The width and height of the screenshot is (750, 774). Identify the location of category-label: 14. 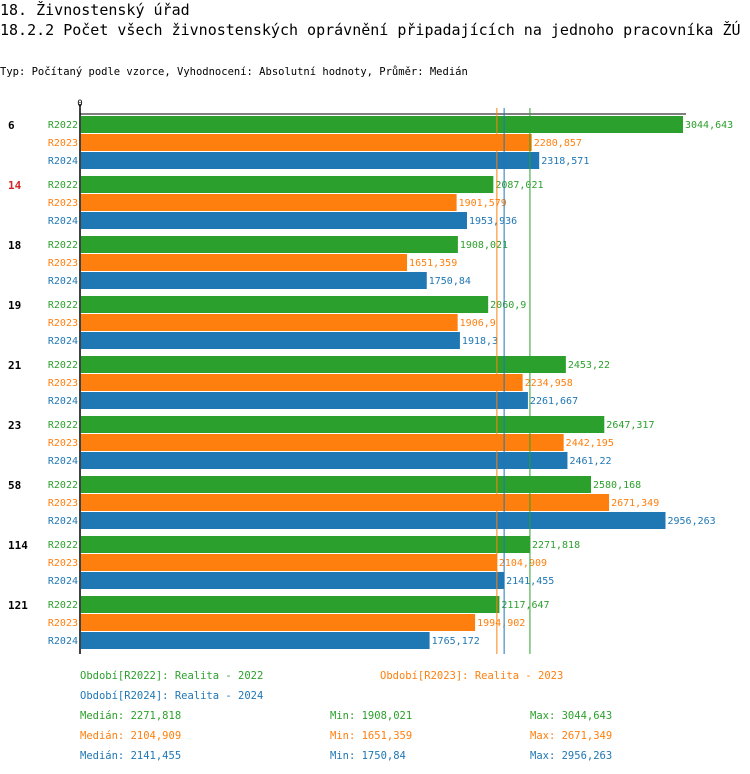
(15, 185).